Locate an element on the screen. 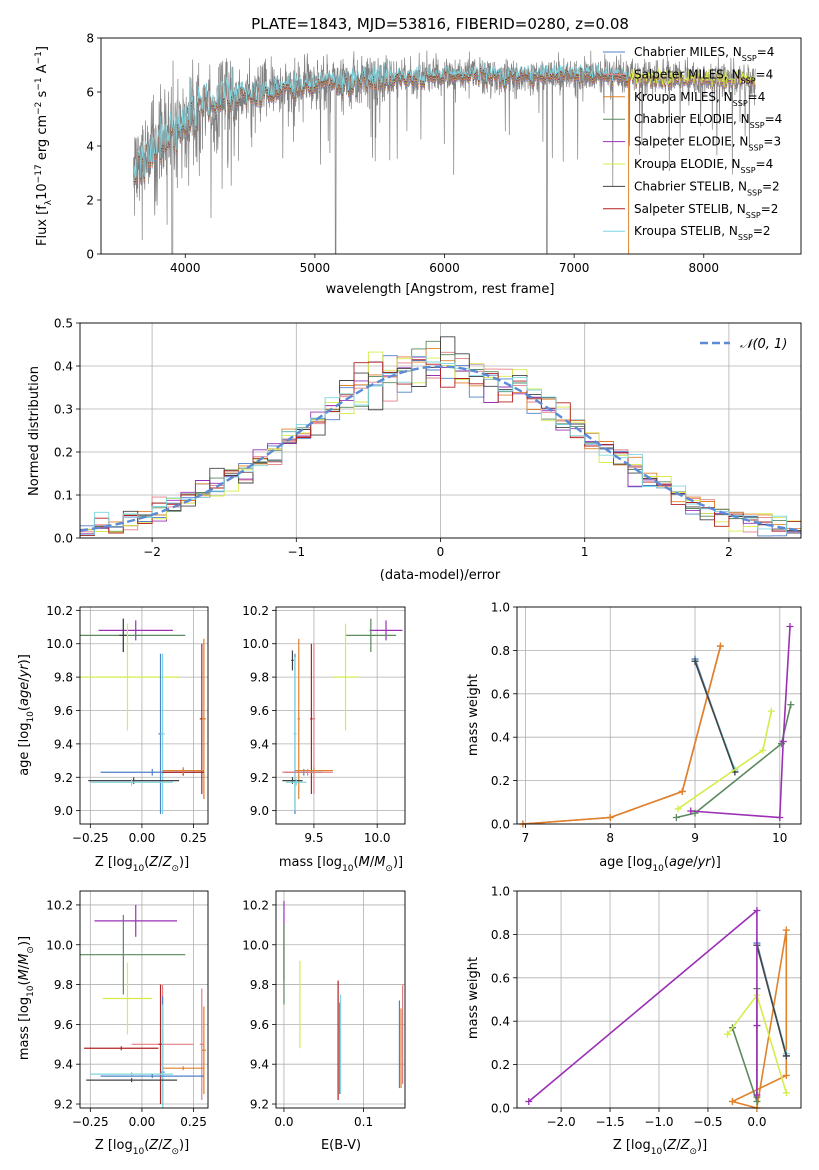 The width and height of the screenshot is (819, 1170). legend-name: Salpeter STELIB, N is located at coordinates (690, 209).